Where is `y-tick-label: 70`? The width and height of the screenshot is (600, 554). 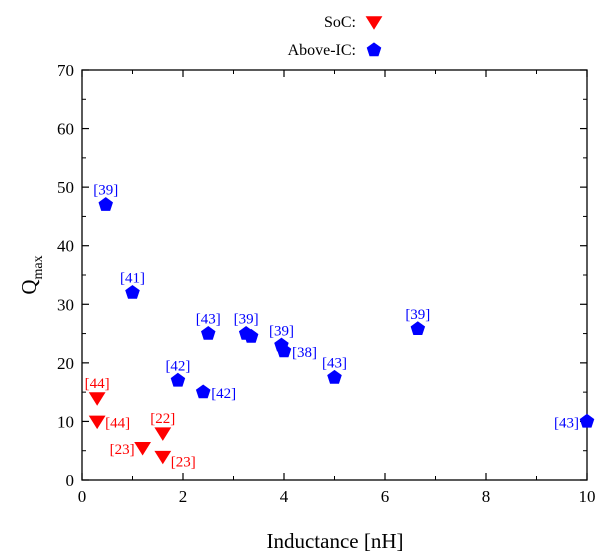
y-tick-label: 70 is located at coordinates (65, 70).